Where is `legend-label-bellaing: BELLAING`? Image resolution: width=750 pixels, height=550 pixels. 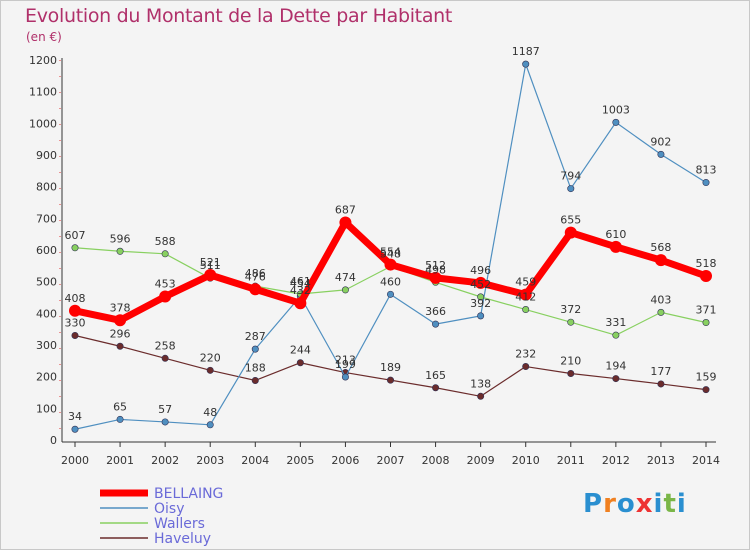 legend-label-bellaing: BELLAING is located at coordinates (188, 494).